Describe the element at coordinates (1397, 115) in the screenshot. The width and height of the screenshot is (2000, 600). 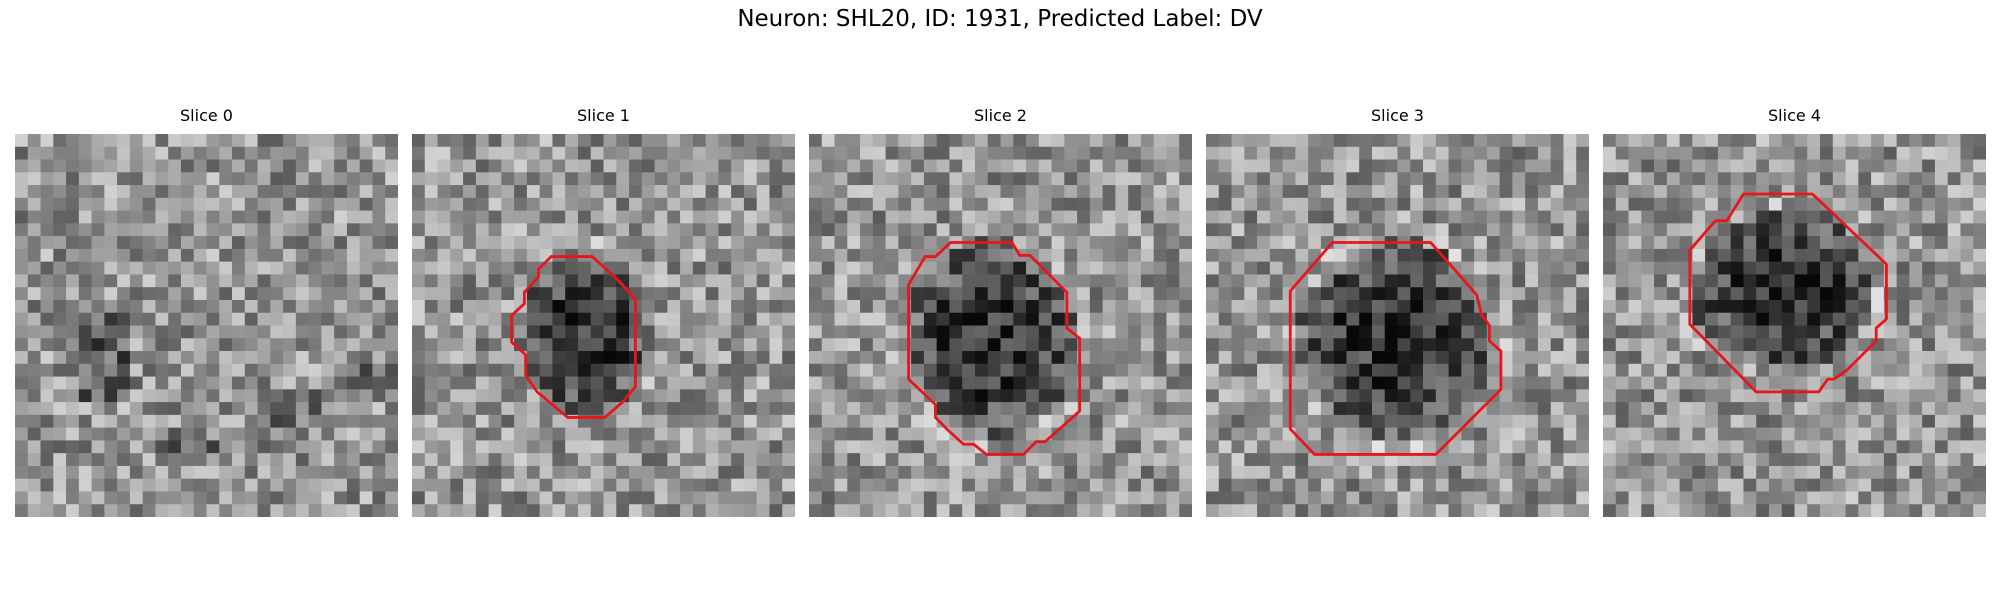
I see `slice-title-3: Slice 3` at that location.